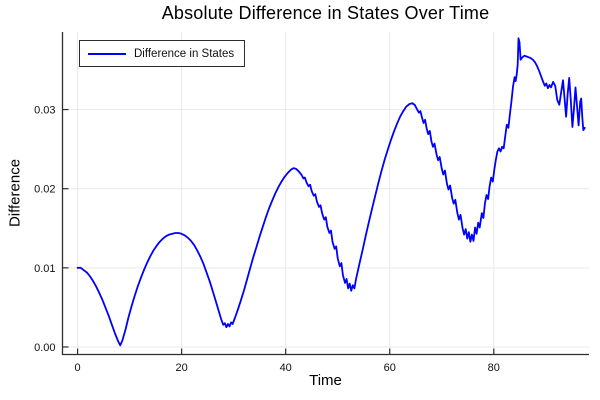  Describe the element at coordinates (15, 193) in the screenshot. I see `y-axis-label: Difference` at that location.